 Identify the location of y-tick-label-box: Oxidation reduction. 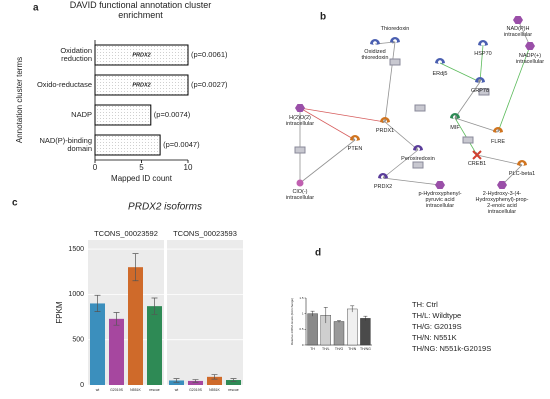
(76, 54).